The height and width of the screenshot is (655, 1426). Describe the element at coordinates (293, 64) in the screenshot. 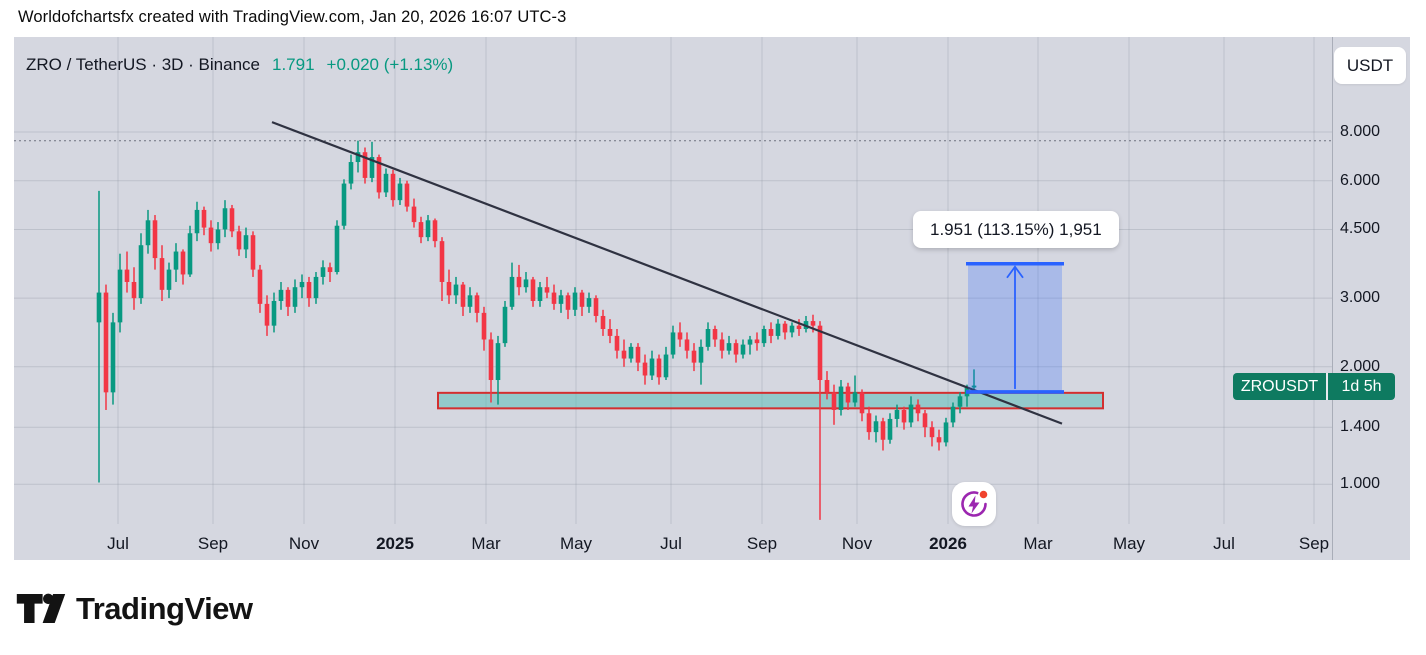

I see `last-price: 1.791` at that location.